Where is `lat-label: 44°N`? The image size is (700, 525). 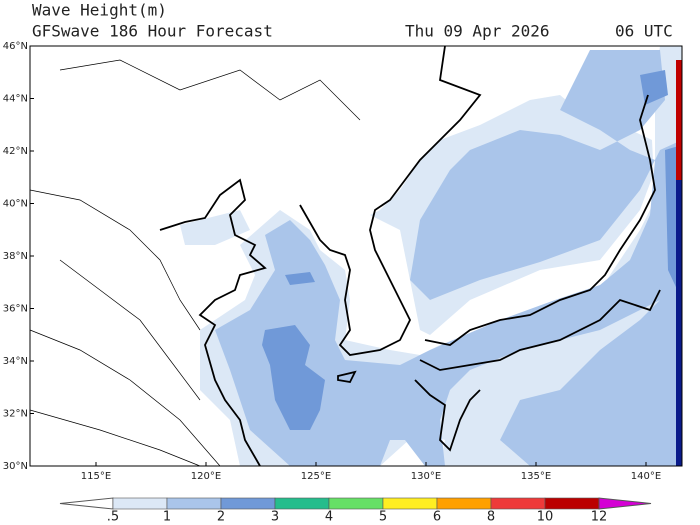
lat-label: 44°N is located at coordinates (15, 99).